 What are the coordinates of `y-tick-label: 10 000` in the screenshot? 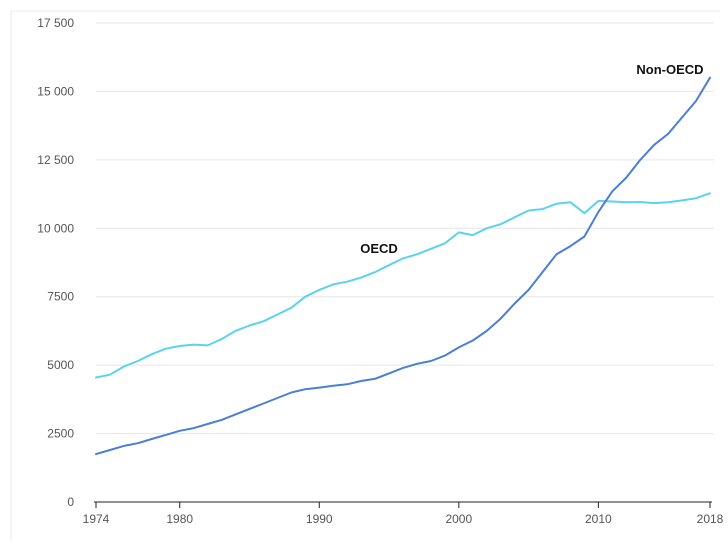 It's located at (55, 228).